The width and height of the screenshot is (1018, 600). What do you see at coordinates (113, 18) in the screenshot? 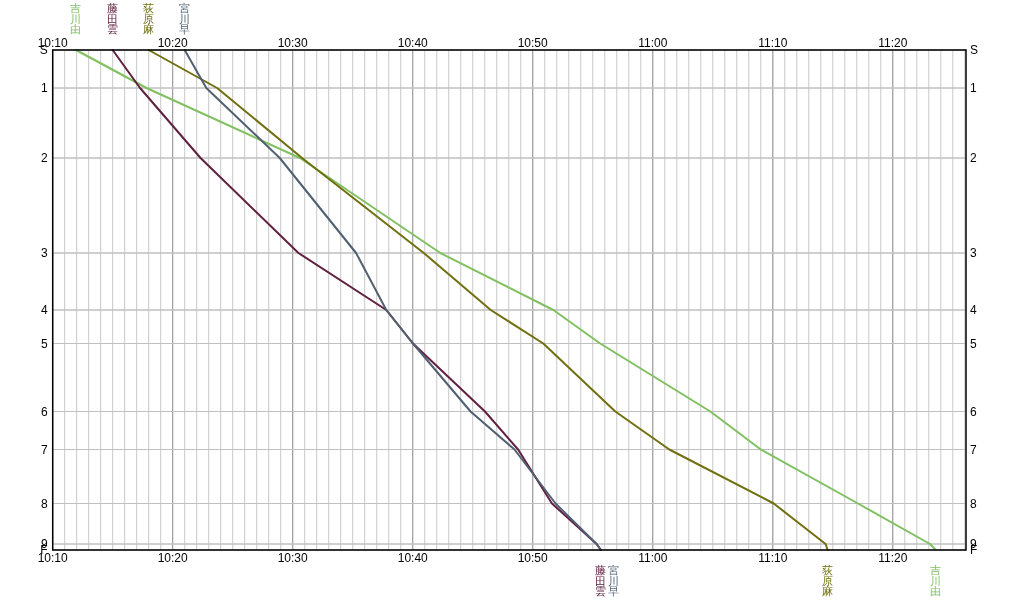
I see `text: 藤田雲` at bounding box center [113, 18].